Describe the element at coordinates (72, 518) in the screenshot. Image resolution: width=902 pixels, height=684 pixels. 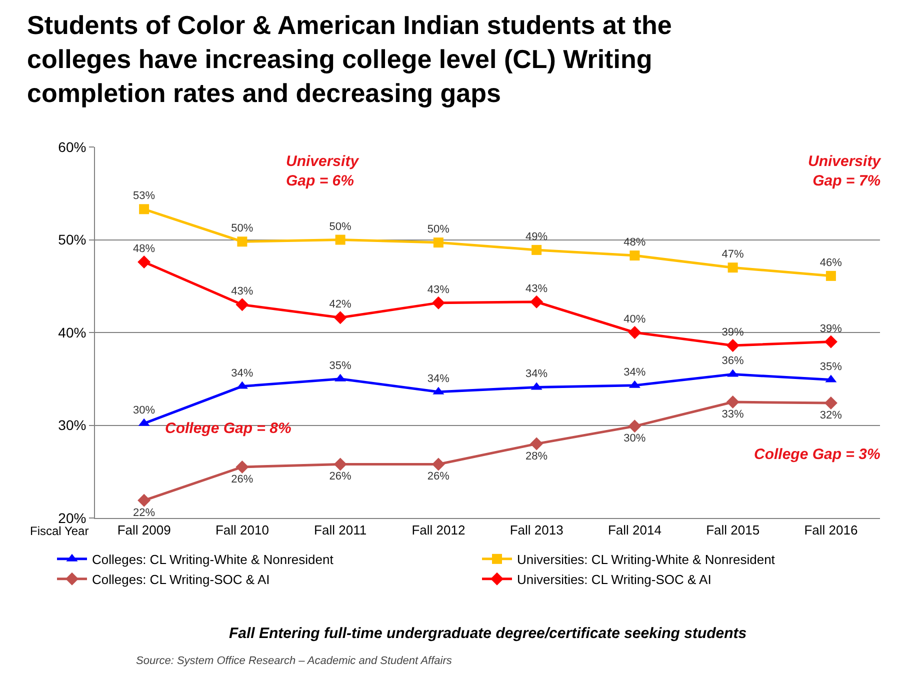
I see `y-tick-label: 20%` at that location.